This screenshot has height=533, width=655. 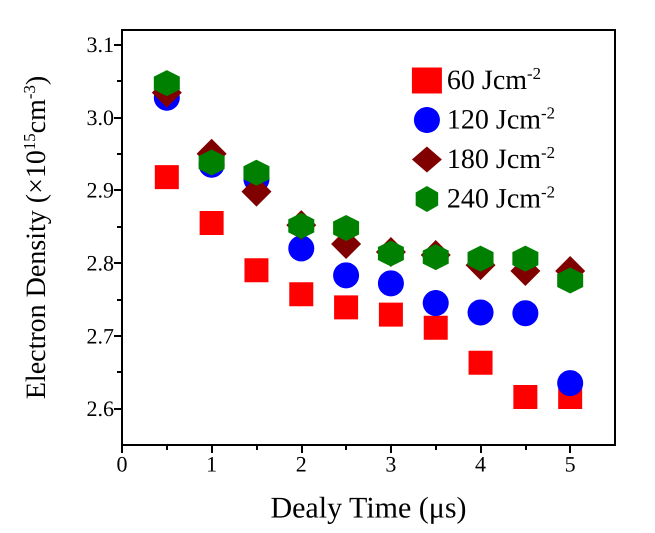 I want to click on x-tick-label: 5, so click(x=570, y=464).